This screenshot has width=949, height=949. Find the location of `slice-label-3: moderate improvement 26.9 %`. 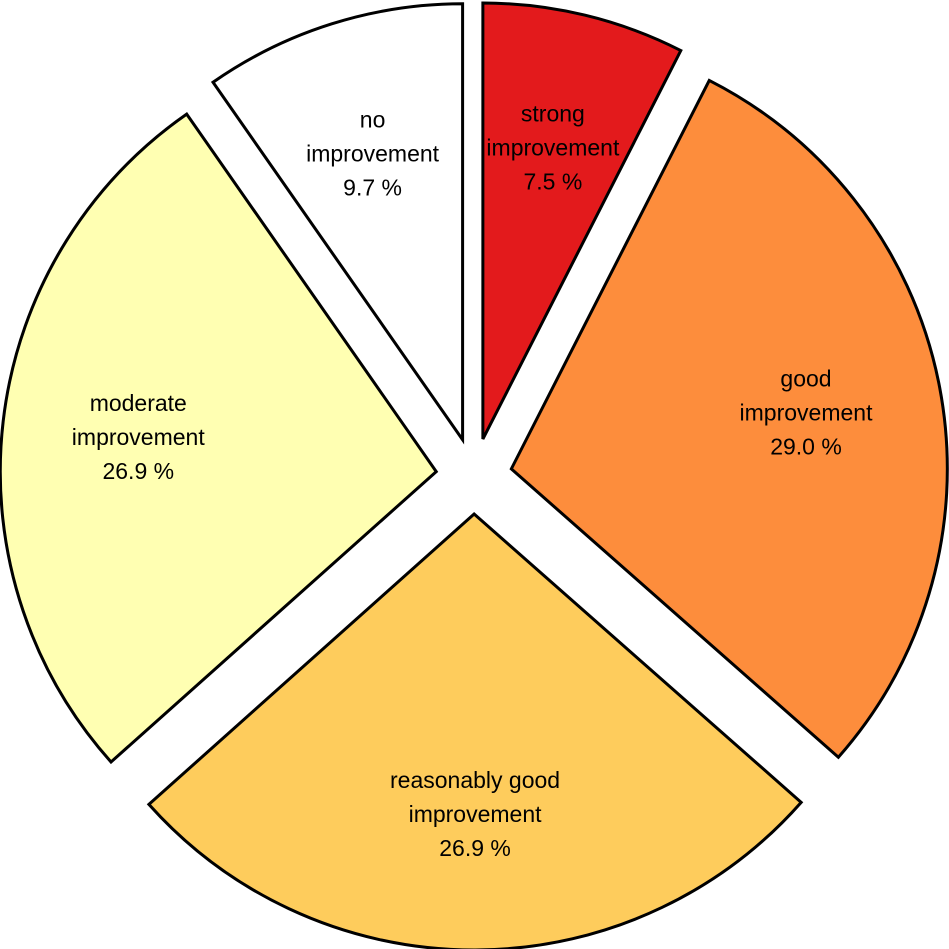

slice-label-3: moderate improvement 26.9 % is located at coordinates (139, 437).